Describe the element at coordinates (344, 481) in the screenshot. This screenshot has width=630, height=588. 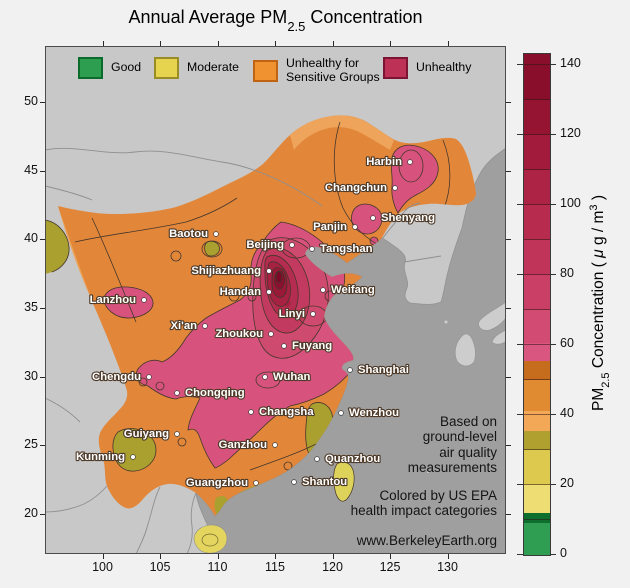
I see `taiwan-island` at that location.